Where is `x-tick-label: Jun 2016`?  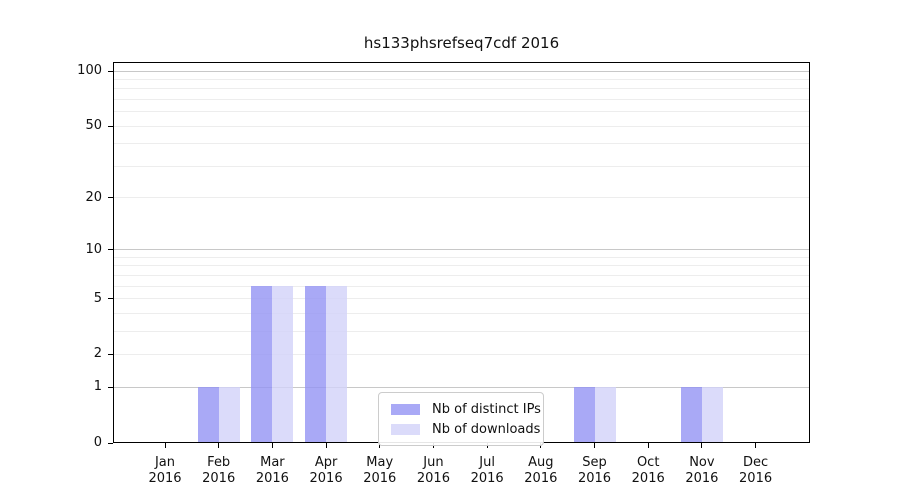 x-tick-label: Jun 2016 is located at coordinates (433, 470).